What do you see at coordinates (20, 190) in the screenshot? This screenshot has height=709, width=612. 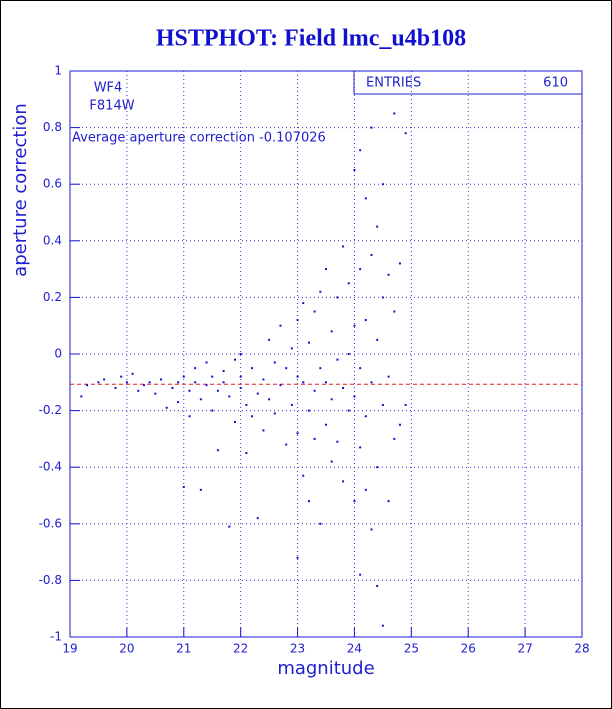 I see `y-axis-label: aperture correction` at bounding box center [20, 190].